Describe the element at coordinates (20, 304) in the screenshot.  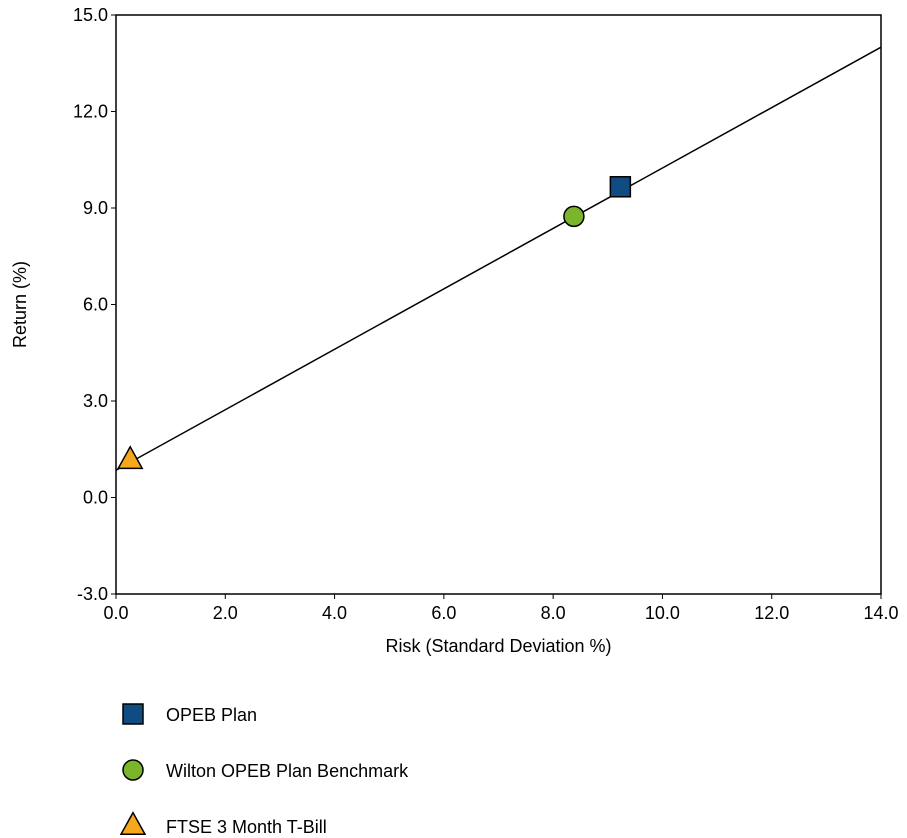
I see `y-axis-title: Return (%)` at that location.